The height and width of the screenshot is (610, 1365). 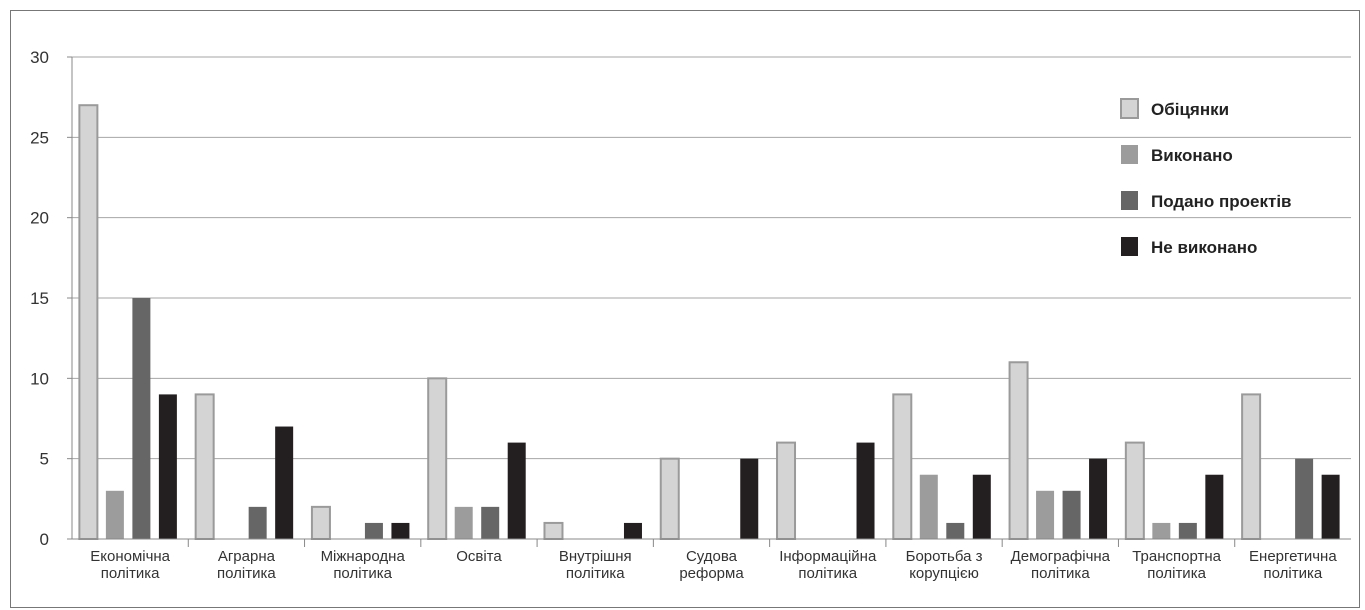 I want to click on x-tick-label: Аграрна, so click(x=247, y=556).